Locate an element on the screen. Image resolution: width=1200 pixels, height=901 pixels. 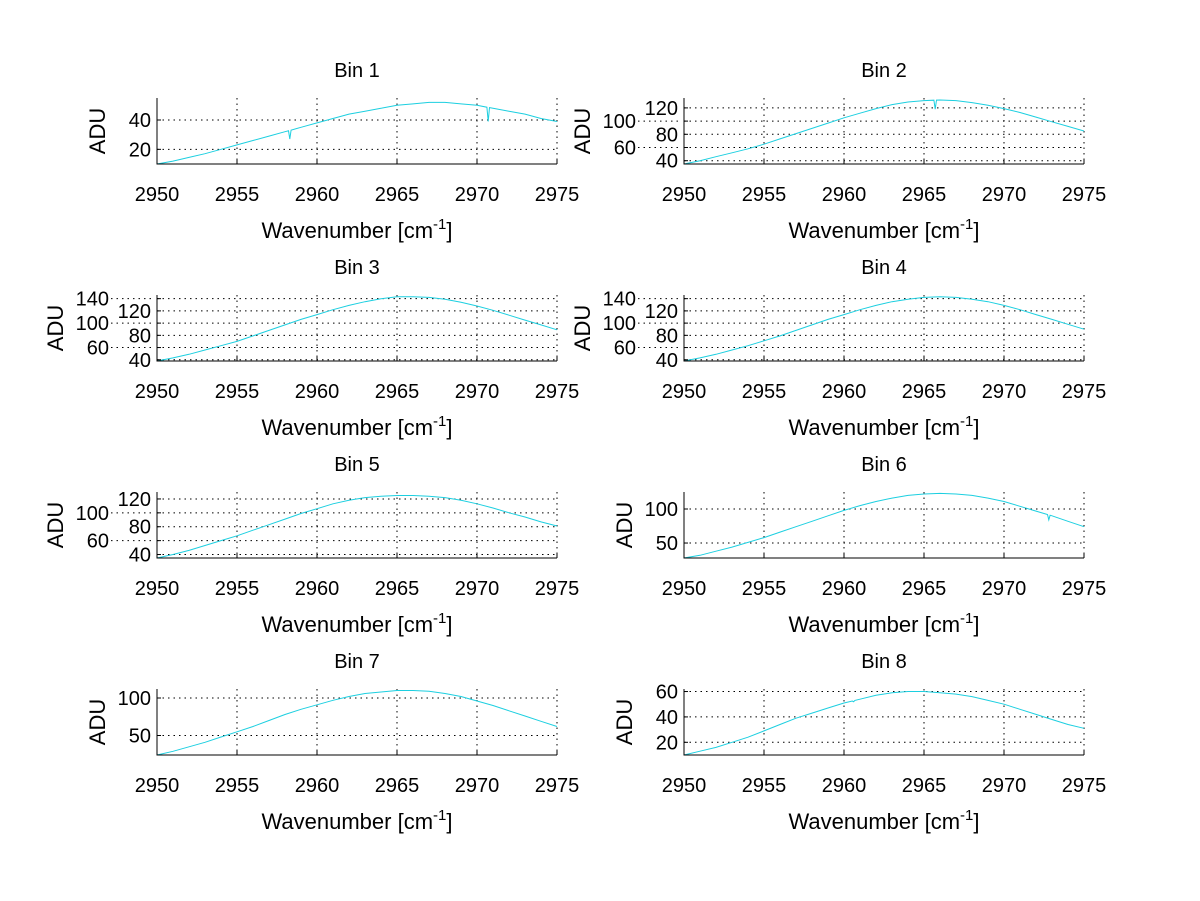
subplot-title: Bin 5 is located at coordinates (357, 465).